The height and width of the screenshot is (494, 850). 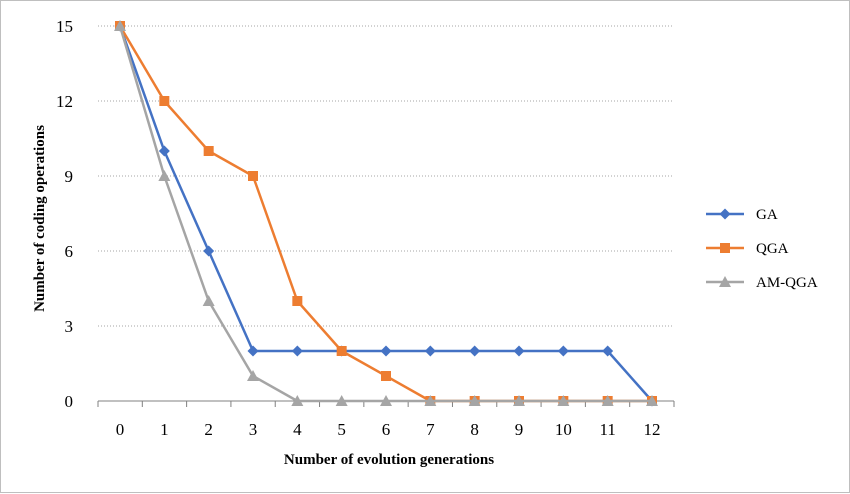 I want to click on legend-marker-am-qga, so click(x=725, y=281).